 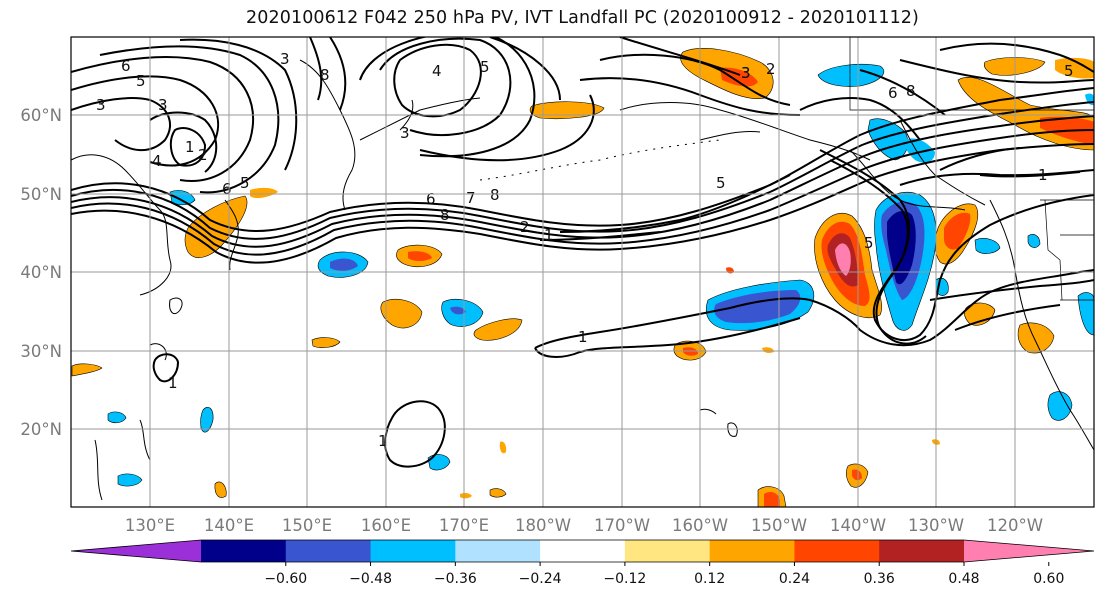 What do you see at coordinates (157, 161) in the screenshot?
I see `contour-label: 4` at bounding box center [157, 161].